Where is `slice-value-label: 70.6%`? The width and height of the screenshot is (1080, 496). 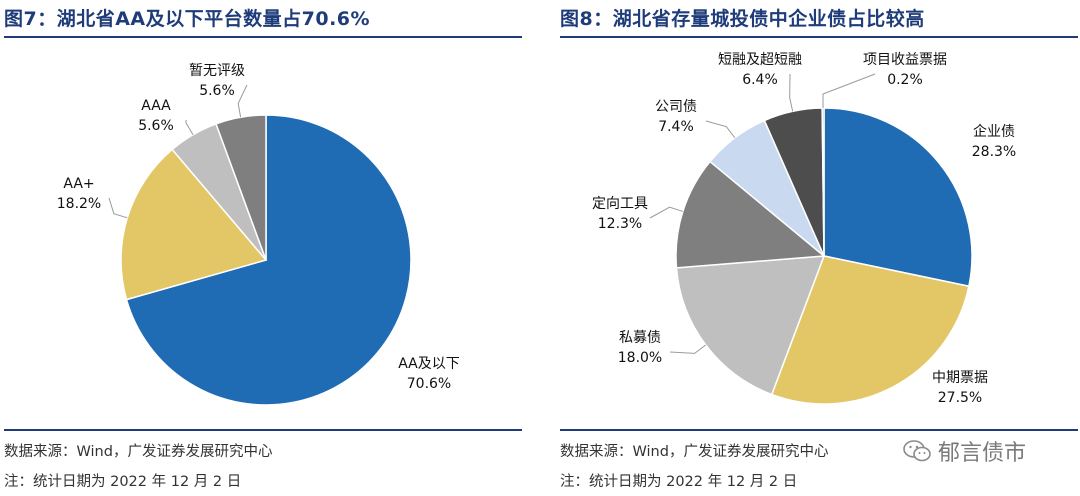 slice-value-label: 70.6% is located at coordinates (429, 384).